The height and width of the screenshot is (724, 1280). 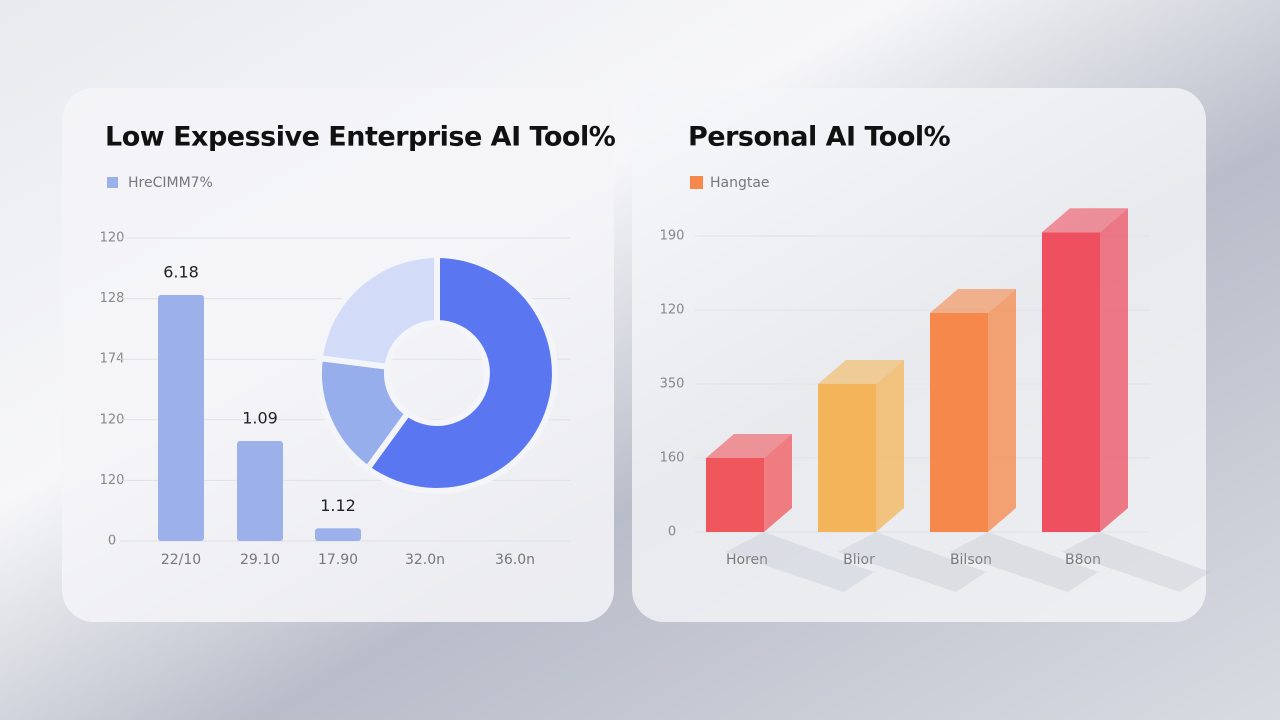 What do you see at coordinates (1083, 560) in the screenshot?
I see `x-tick-label: B8on` at bounding box center [1083, 560].